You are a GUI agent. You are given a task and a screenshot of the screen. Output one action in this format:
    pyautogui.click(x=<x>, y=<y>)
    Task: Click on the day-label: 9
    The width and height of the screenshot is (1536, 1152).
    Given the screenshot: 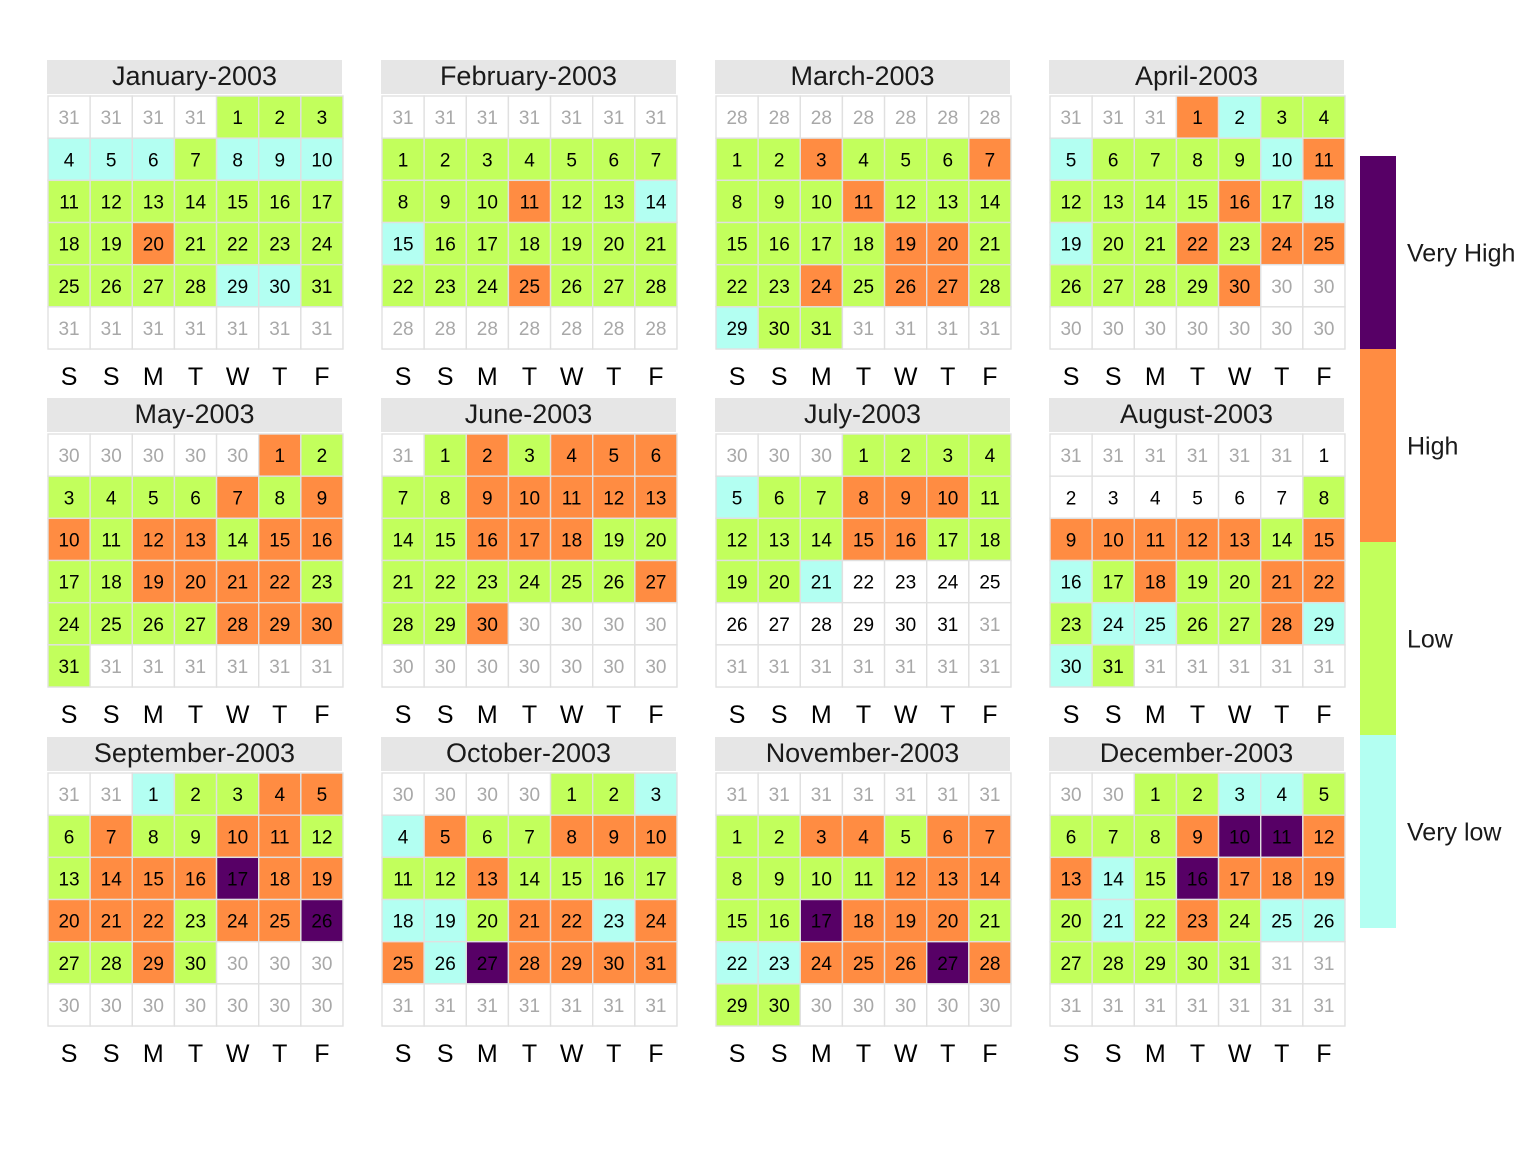 What is the action you would take?
    pyautogui.click(x=1239, y=160)
    